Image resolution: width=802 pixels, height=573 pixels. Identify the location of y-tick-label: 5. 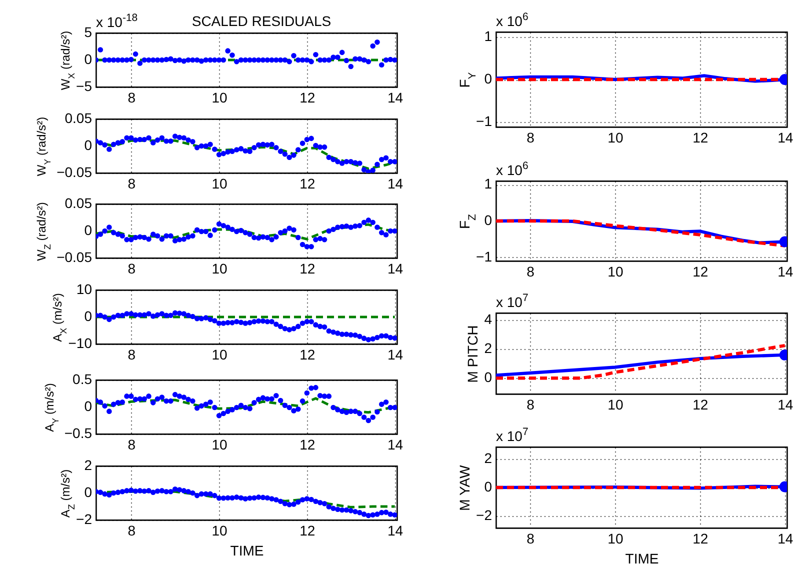
(88, 32).